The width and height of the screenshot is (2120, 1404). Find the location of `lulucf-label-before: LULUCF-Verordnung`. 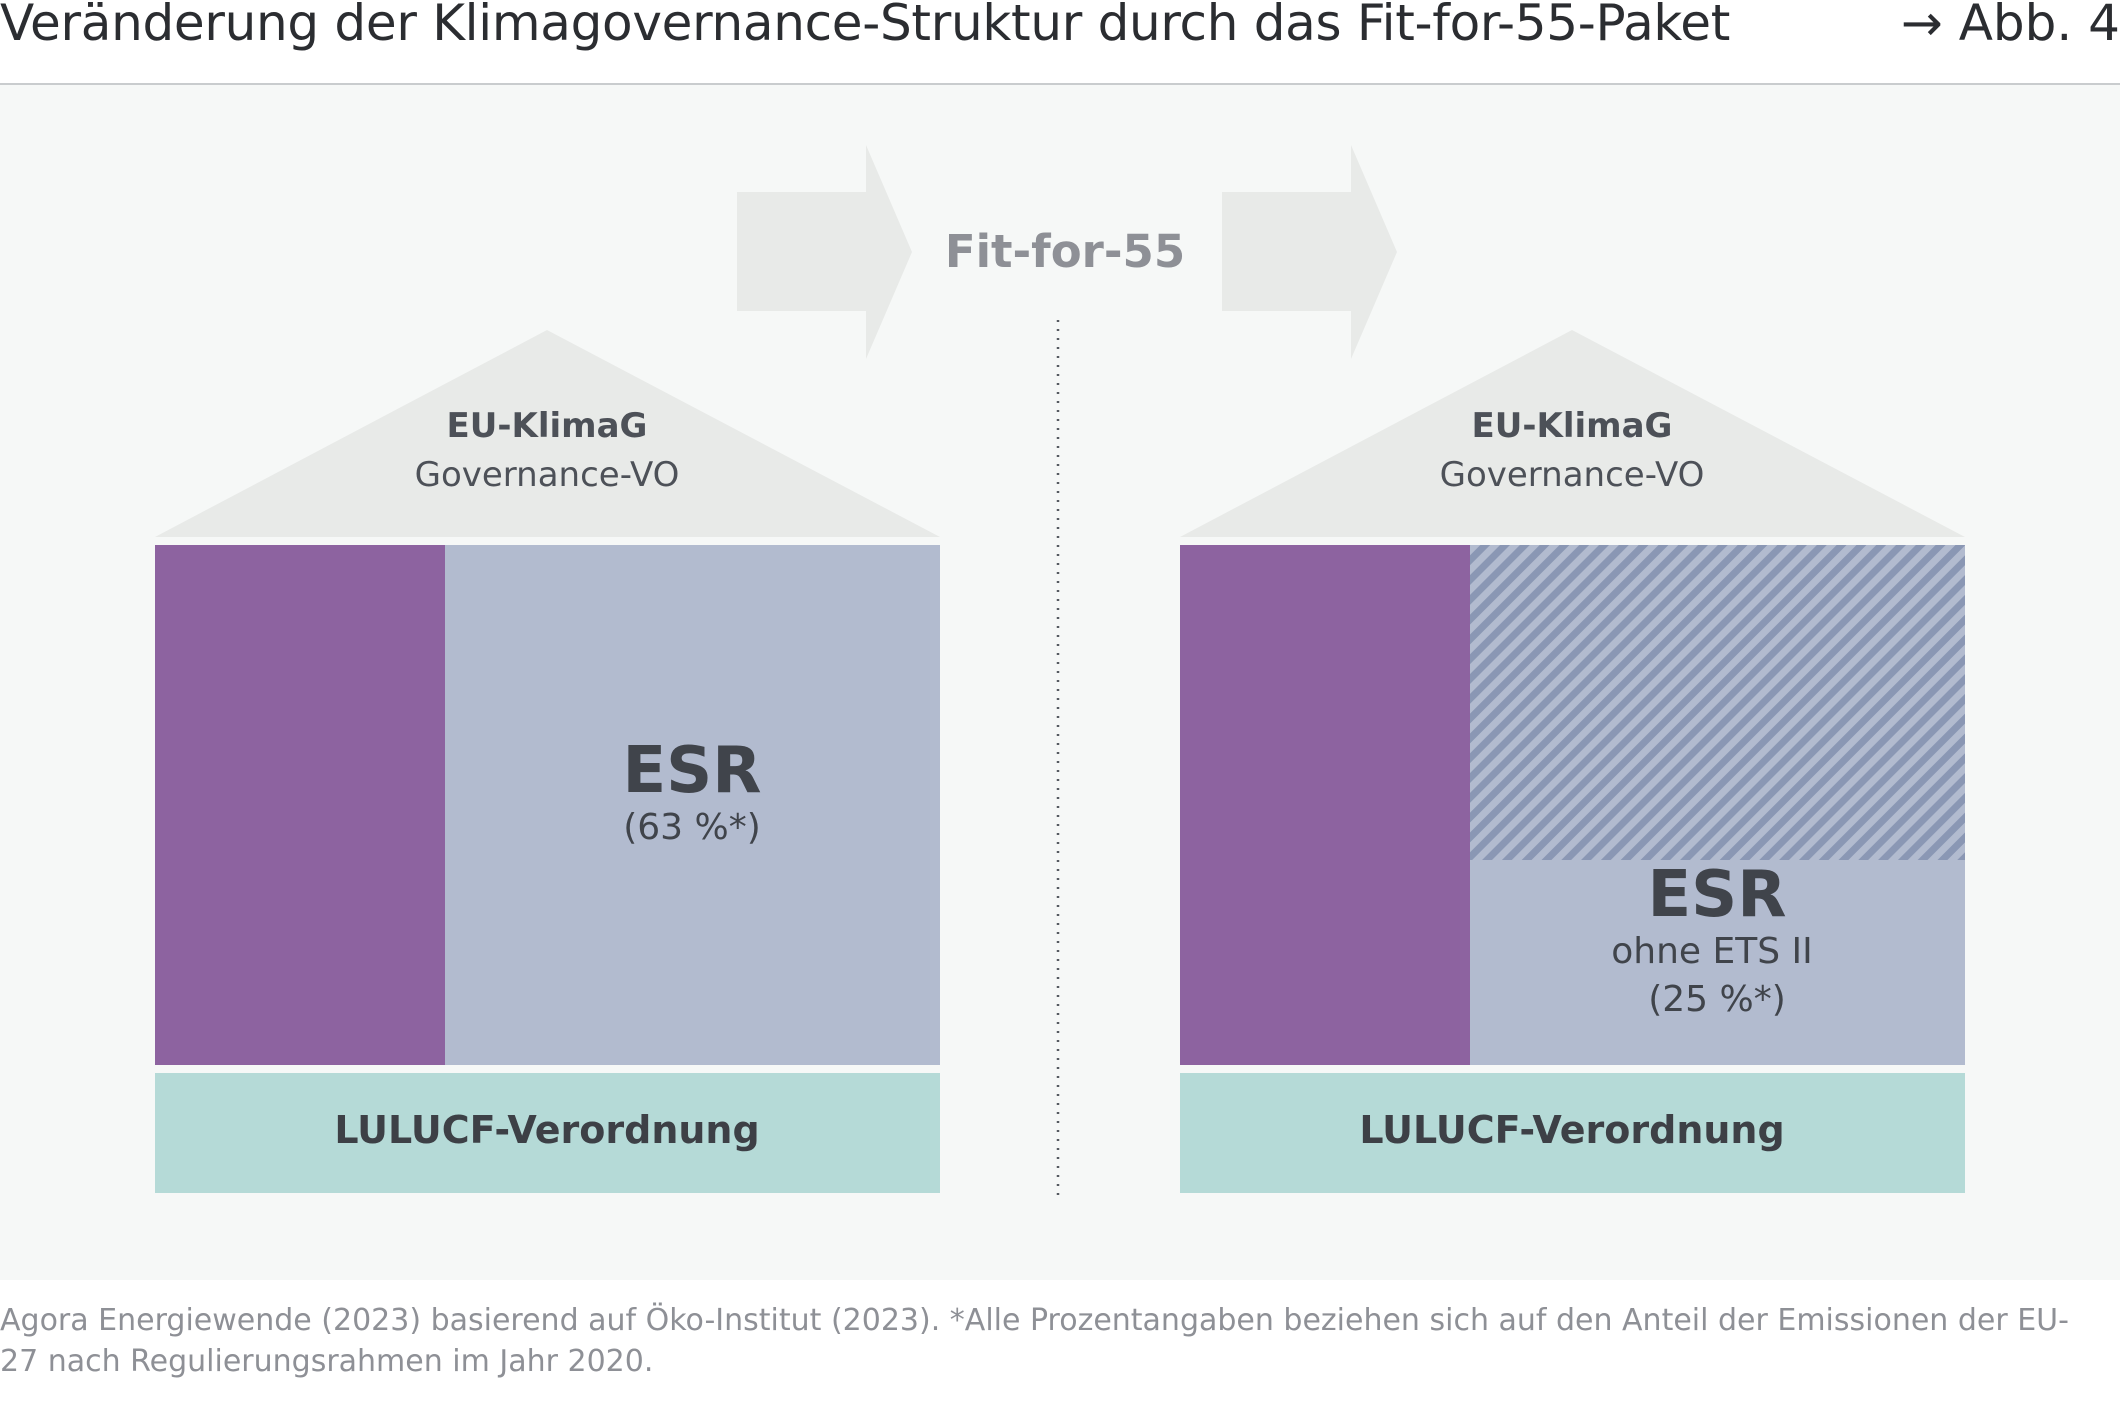

lulucf-label-before: LULUCF-Verordnung is located at coordinates (546, 1130).